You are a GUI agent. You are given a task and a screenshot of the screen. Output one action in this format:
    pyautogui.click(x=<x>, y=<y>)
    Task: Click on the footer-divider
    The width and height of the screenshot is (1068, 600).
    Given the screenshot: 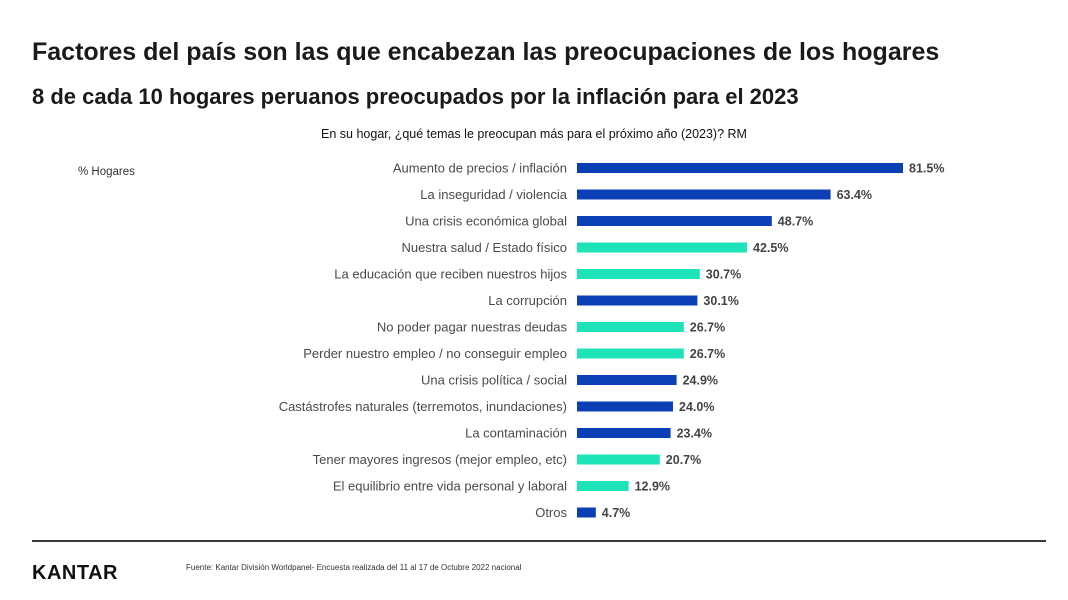 What is the action you would take?
    pyautogui.click(x=539, y=541)
    